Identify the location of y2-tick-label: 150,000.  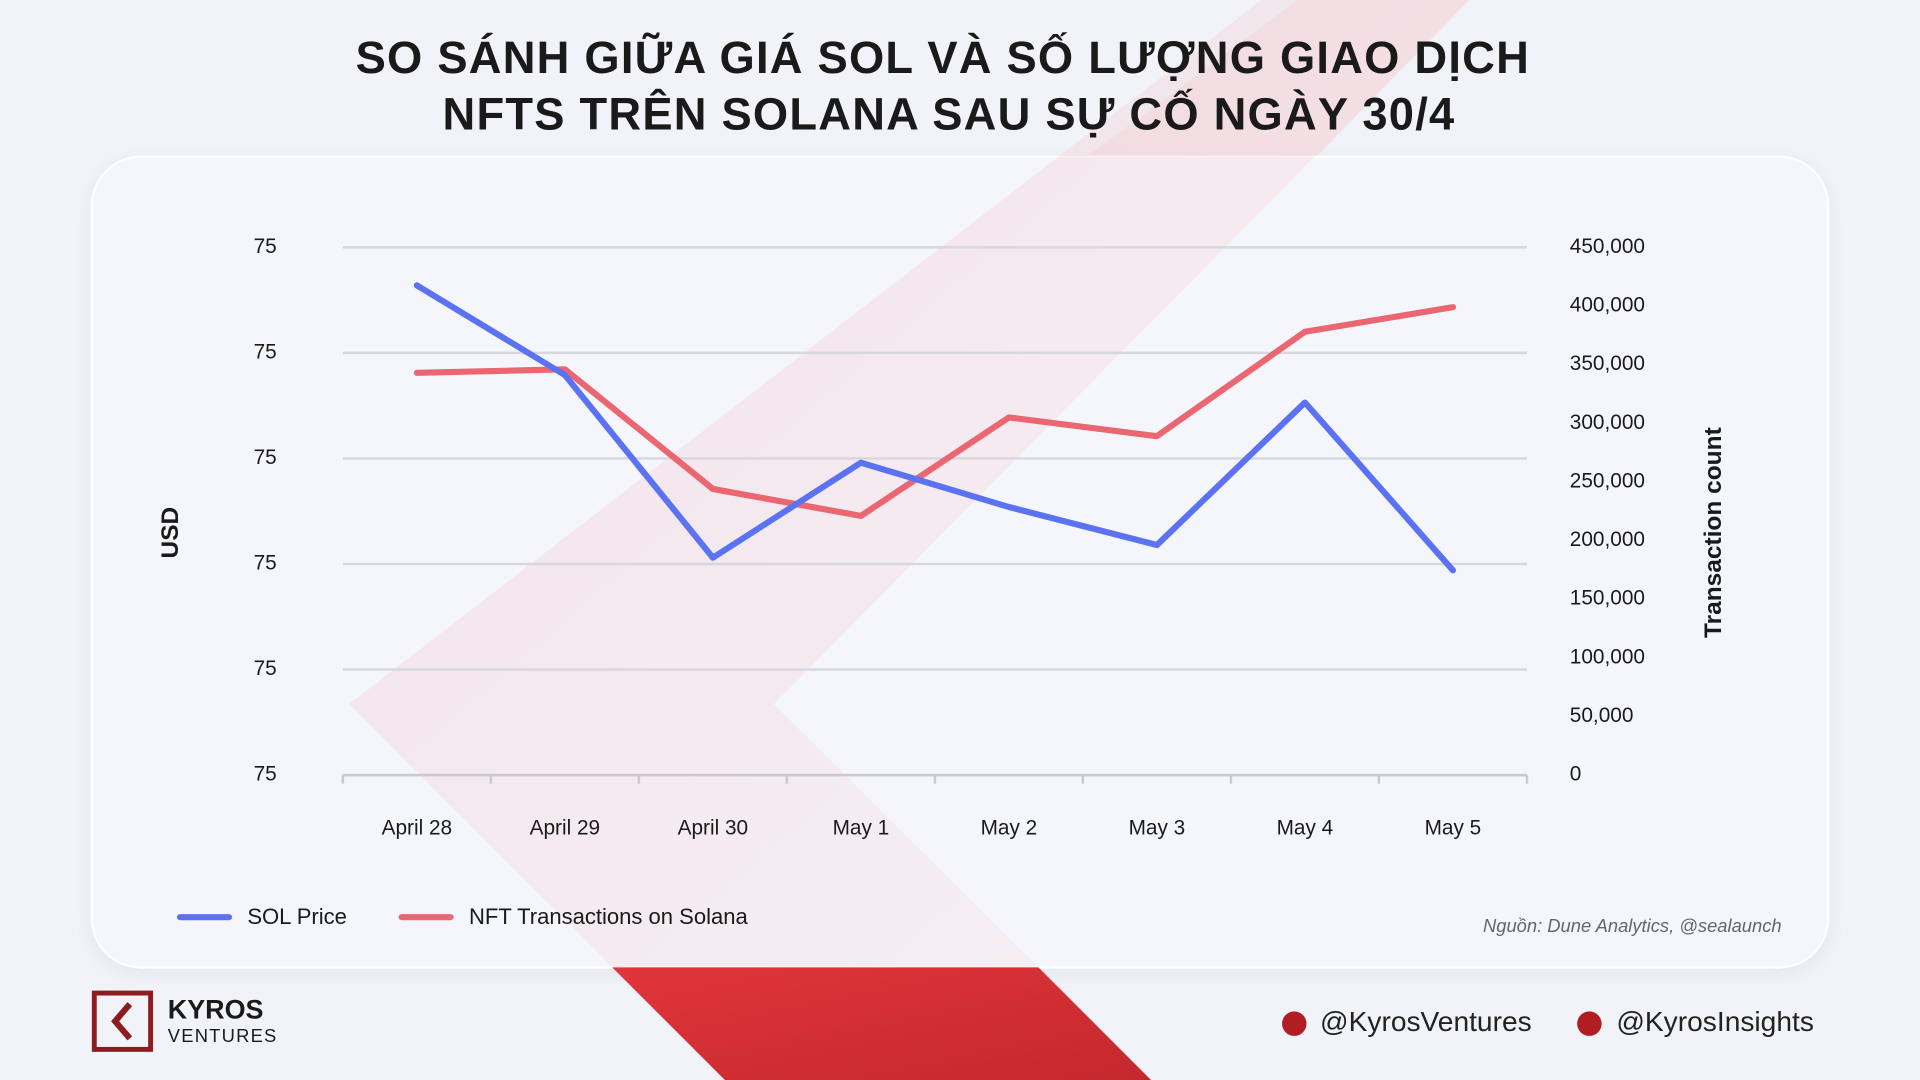
(1607, 598).